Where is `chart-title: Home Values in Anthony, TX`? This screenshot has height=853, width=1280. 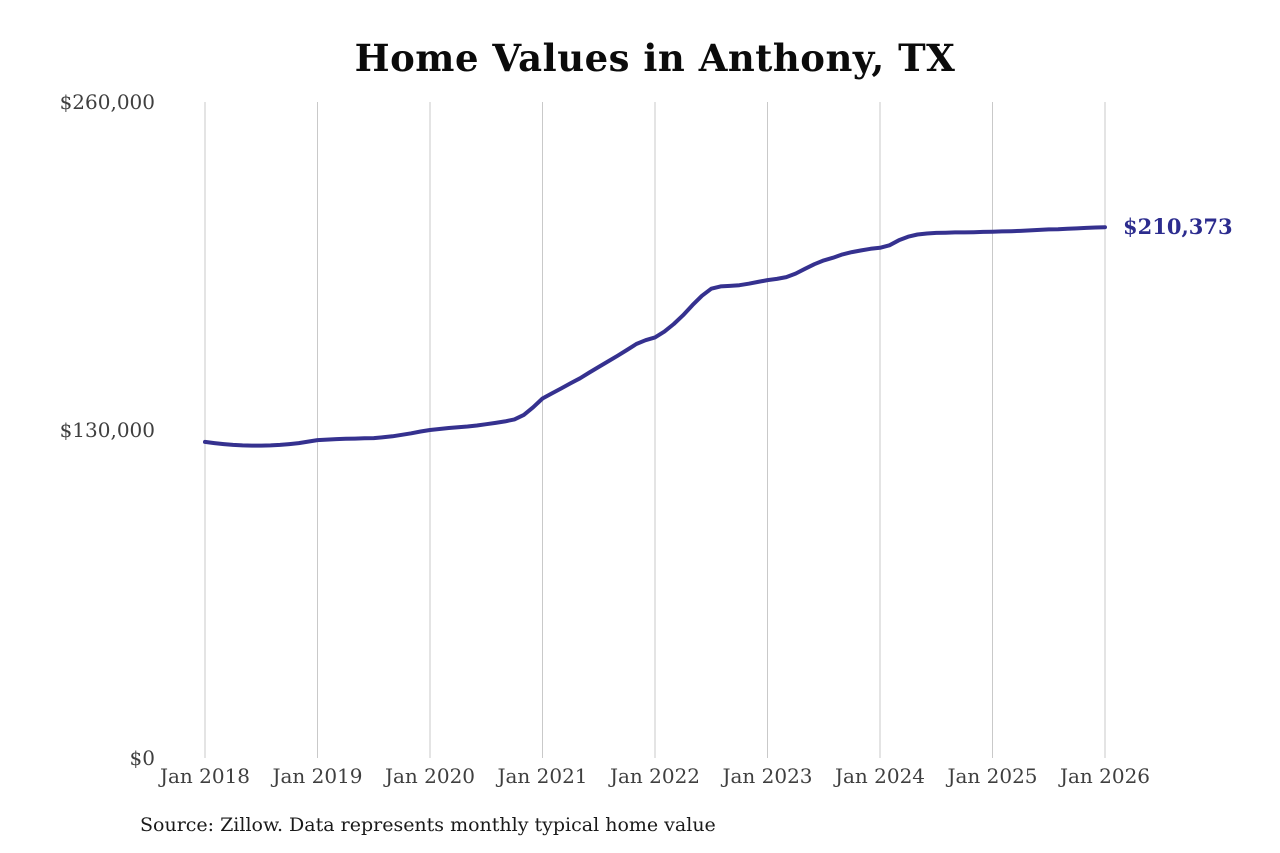 chart-title: Home Values in Anthony, TX is located at coordinates (655, 58).